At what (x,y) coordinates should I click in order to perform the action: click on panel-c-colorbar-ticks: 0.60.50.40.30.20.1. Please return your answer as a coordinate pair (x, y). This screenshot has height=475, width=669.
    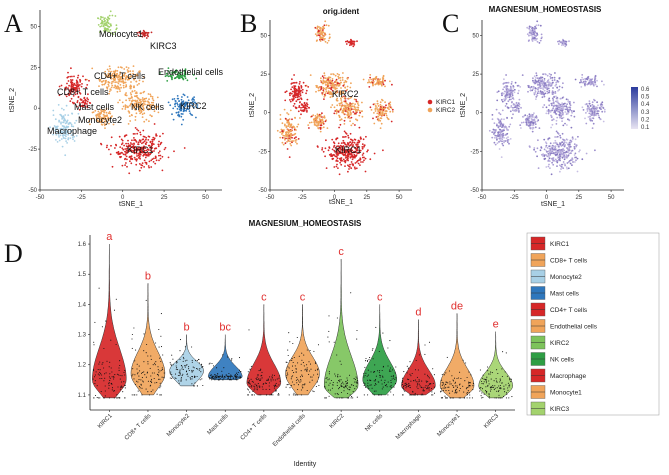
    Looking at the image, I should click on (645, 109).